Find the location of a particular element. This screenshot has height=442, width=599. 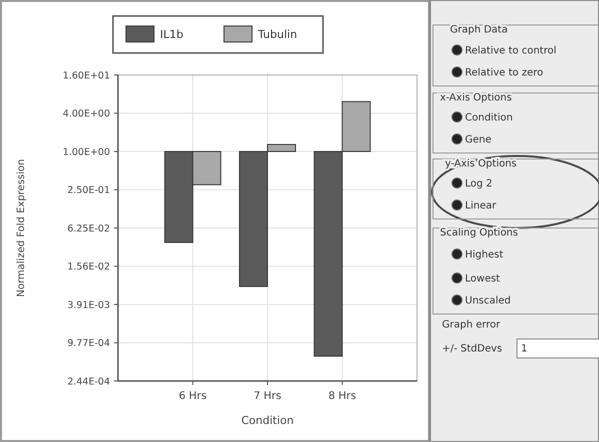

text: x-Axis Options is located at coordinates (476, 98).